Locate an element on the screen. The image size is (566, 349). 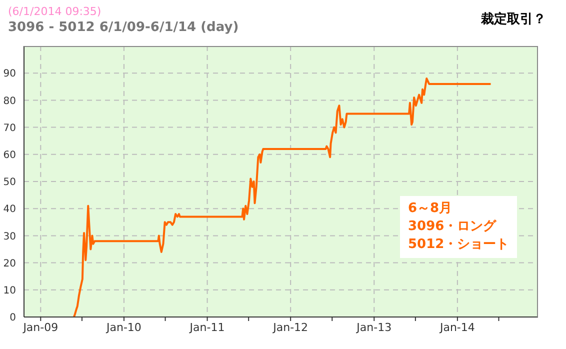
y-tick-label: 50 is located at coordinates (9, 182).